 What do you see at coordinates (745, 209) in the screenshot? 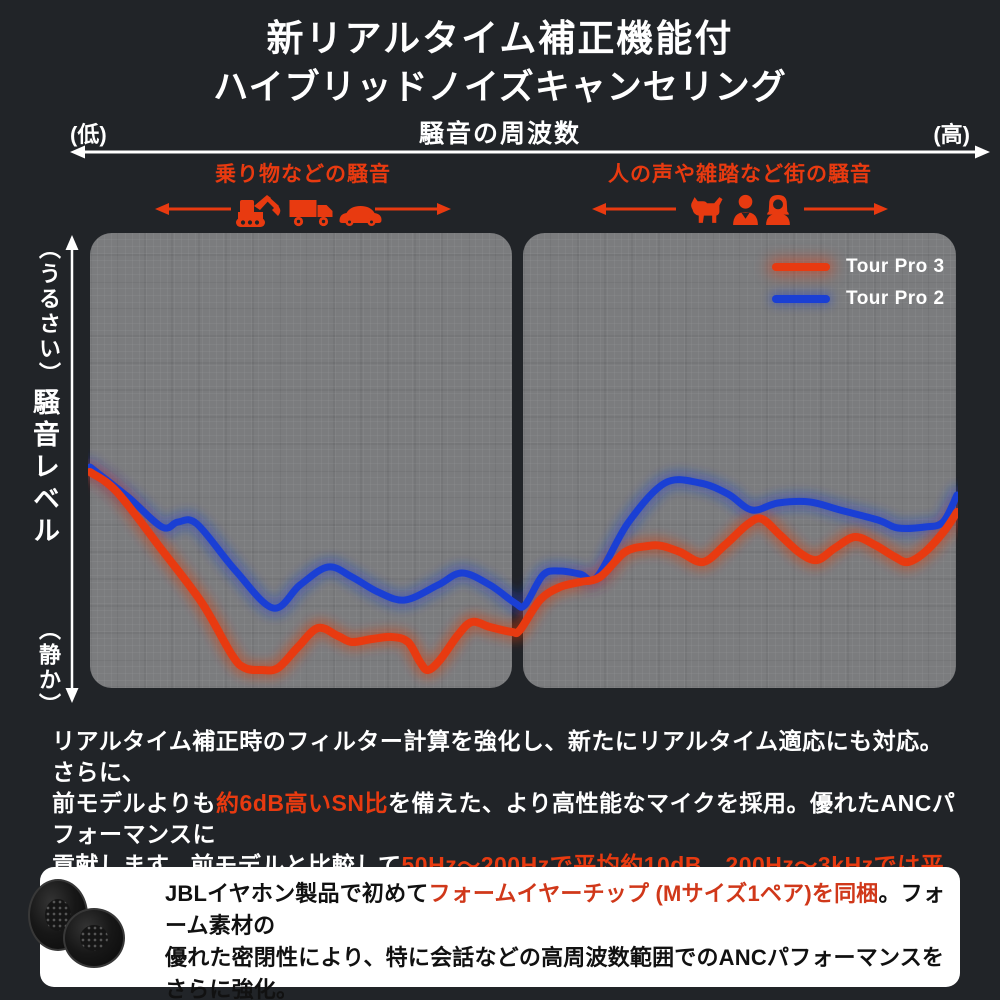
I see `person-bust-icon` at bounding box center [745, 209].